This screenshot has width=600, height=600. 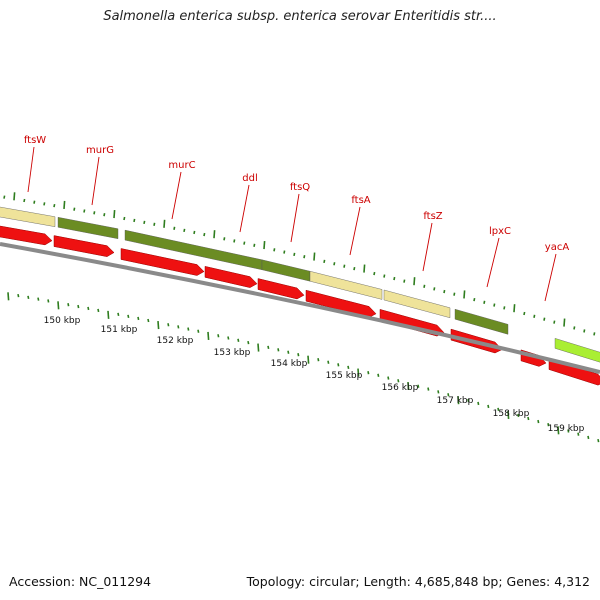 I want to click on kbp-label: 153 kbp, so click(x=232, y=353).